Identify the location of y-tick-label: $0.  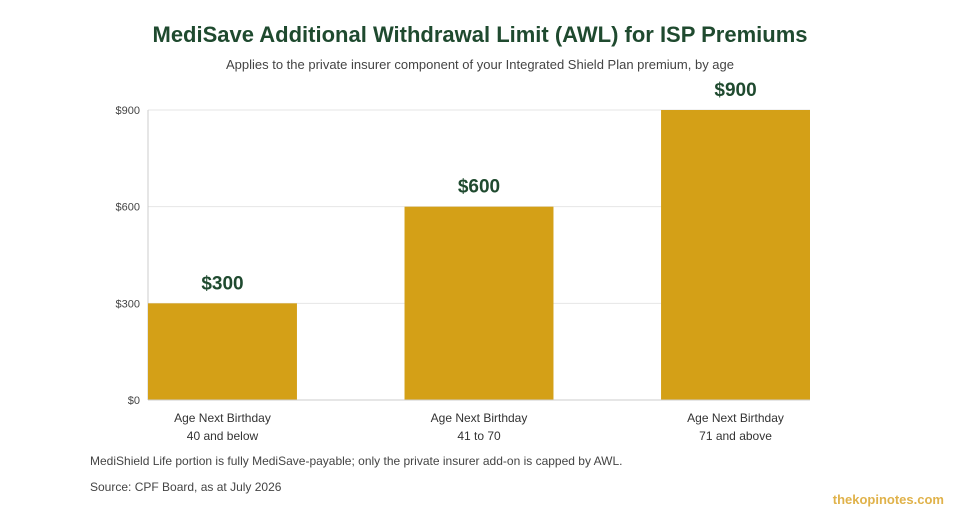
(134, 401).